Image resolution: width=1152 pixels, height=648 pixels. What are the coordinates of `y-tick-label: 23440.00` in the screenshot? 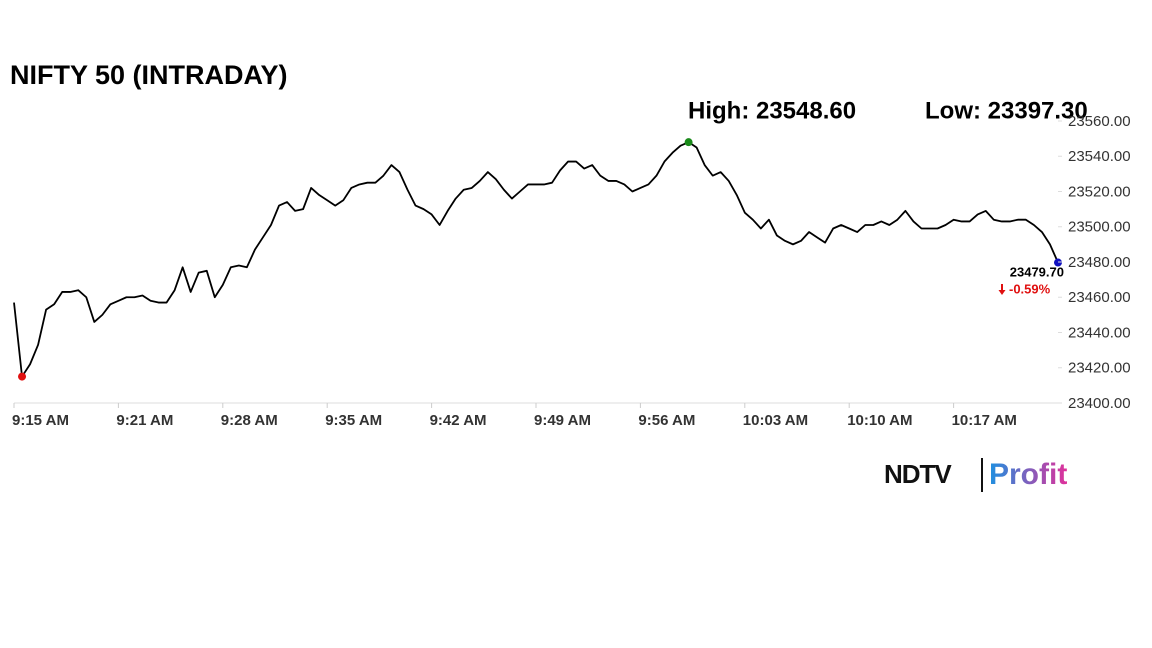 It's located at (1099, 332).